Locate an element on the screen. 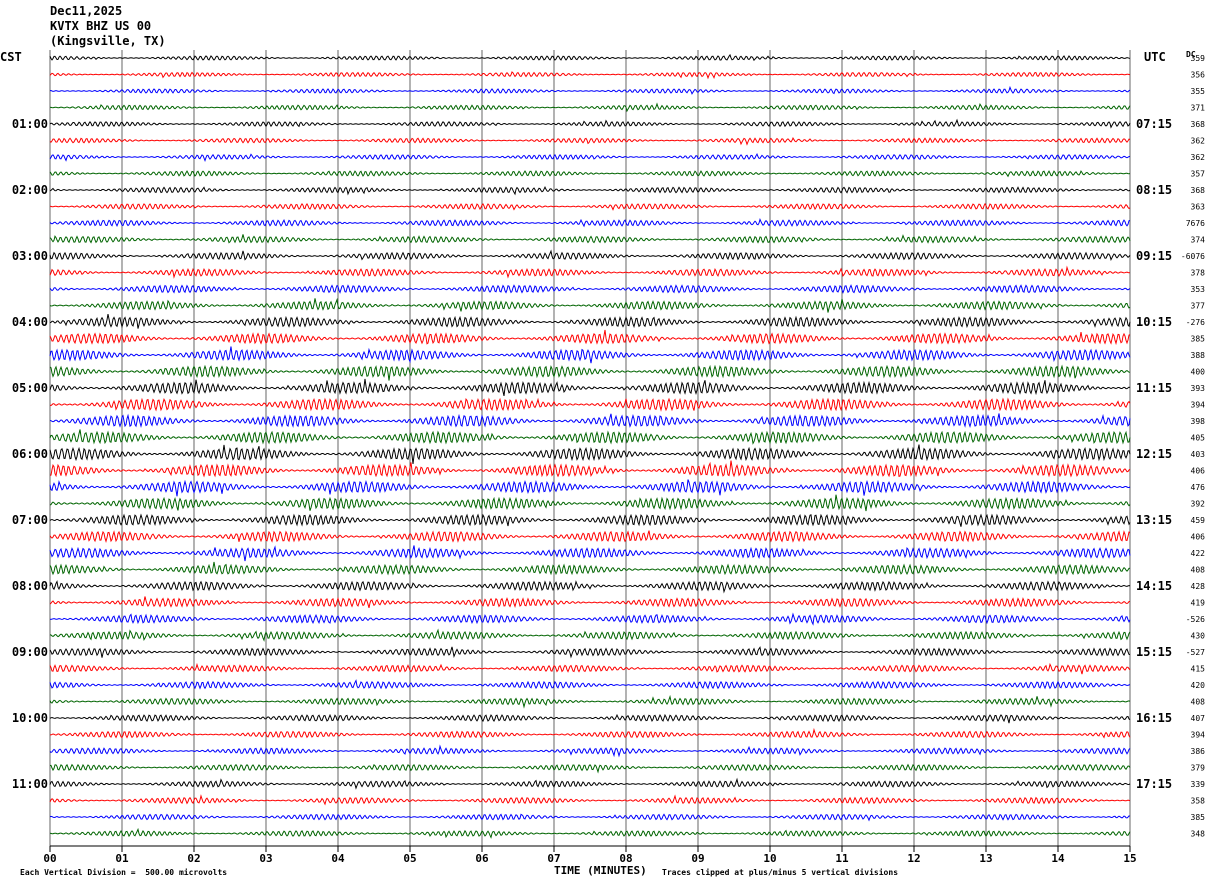  dc-offset-value: 379 is located at coordinates (1198, 768).